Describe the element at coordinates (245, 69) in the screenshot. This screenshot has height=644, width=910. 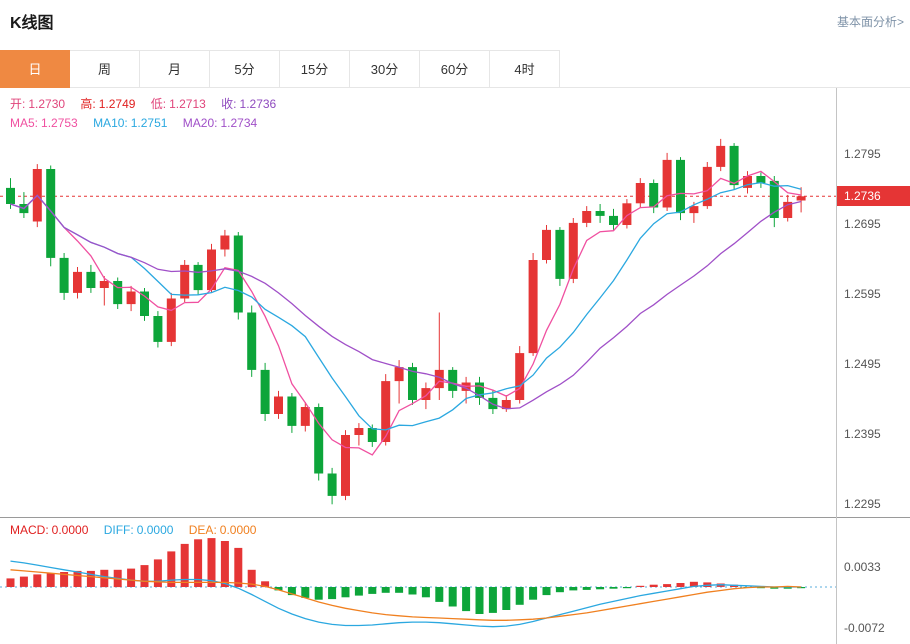
I see `tab-5min: 5分` at that location.